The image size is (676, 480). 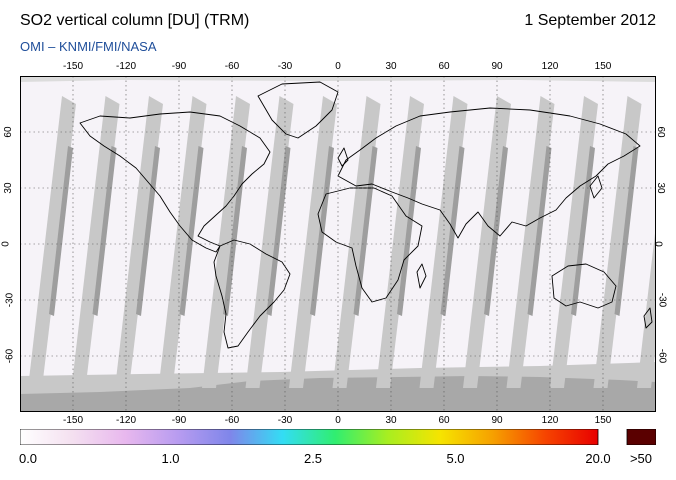 I want to click on lon-tick-label-top: -60, so click(x=232, y=66).